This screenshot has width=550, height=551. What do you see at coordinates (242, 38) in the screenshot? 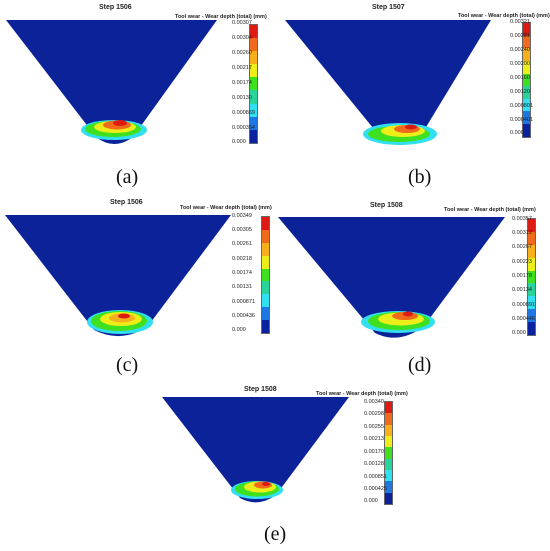
I see `colorbar-tick: 0.00304` at bounding box center [242, 38].